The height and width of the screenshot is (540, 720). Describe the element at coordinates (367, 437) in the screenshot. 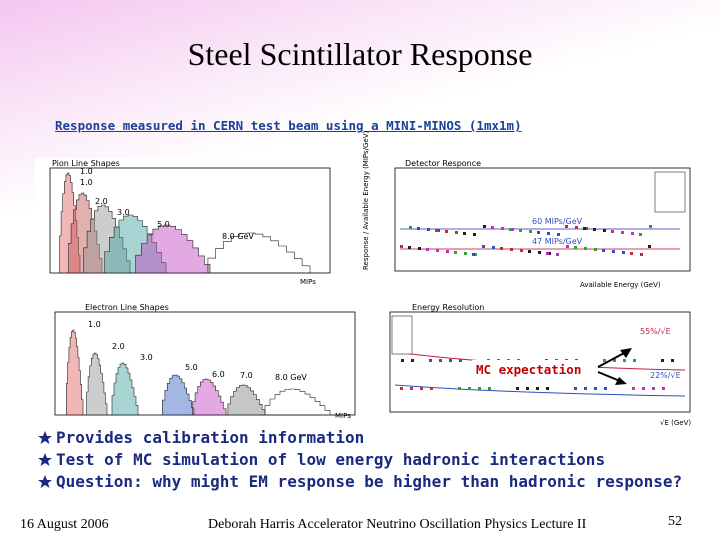

I see `bullet: Provides calibration information` at that location.